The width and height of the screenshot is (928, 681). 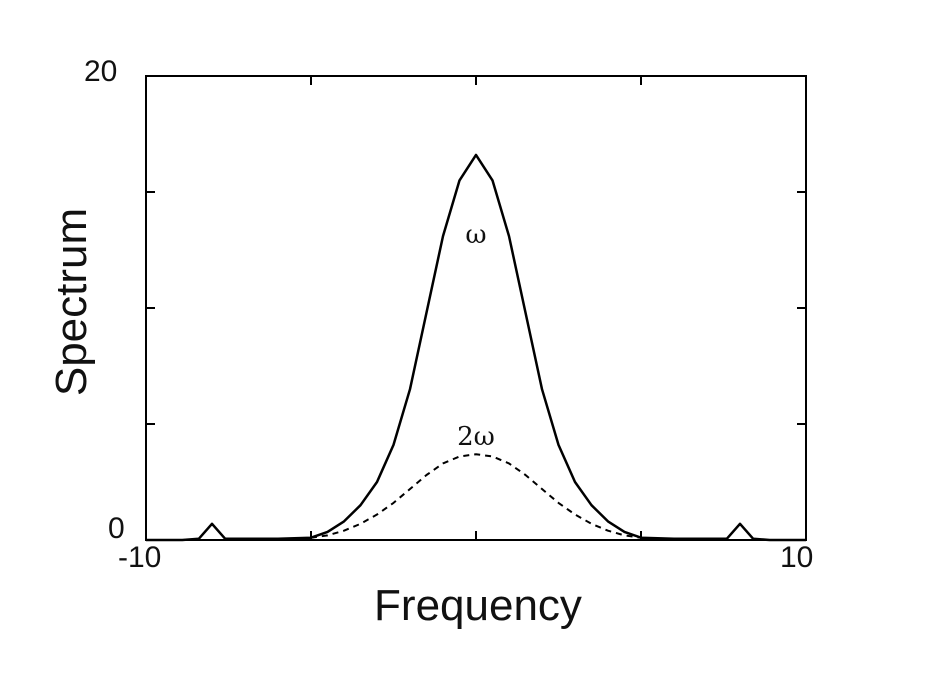 I want to click on y-tick-label-max: 20, so click(x=100, y=71).